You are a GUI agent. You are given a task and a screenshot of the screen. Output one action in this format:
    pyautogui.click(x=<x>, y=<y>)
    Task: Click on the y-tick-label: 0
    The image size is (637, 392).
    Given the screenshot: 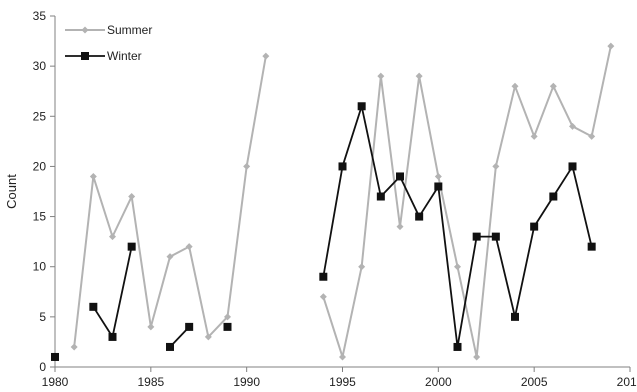 What is the action you would take?
    pyautogui.click(x=42, y=367)
    